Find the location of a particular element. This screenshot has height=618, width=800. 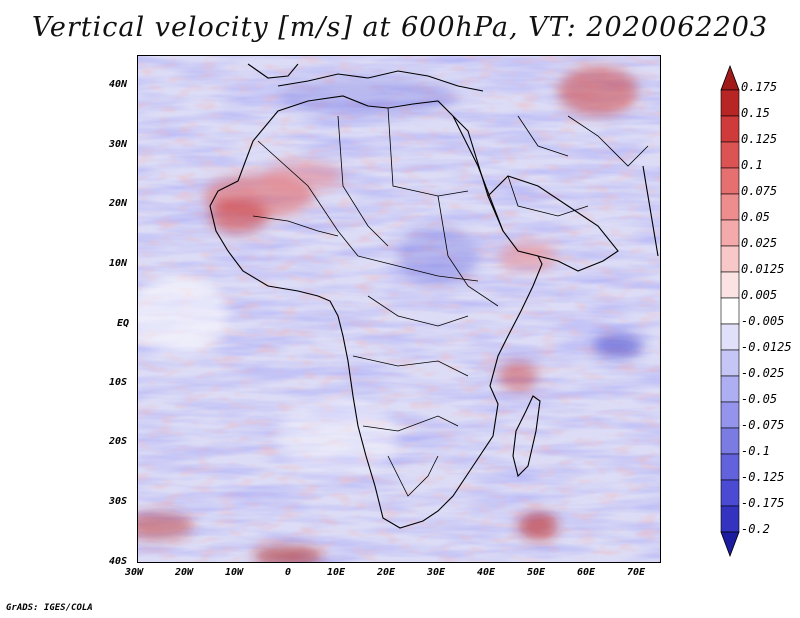

lon-label: 10W is located at coordinates (234, 572).